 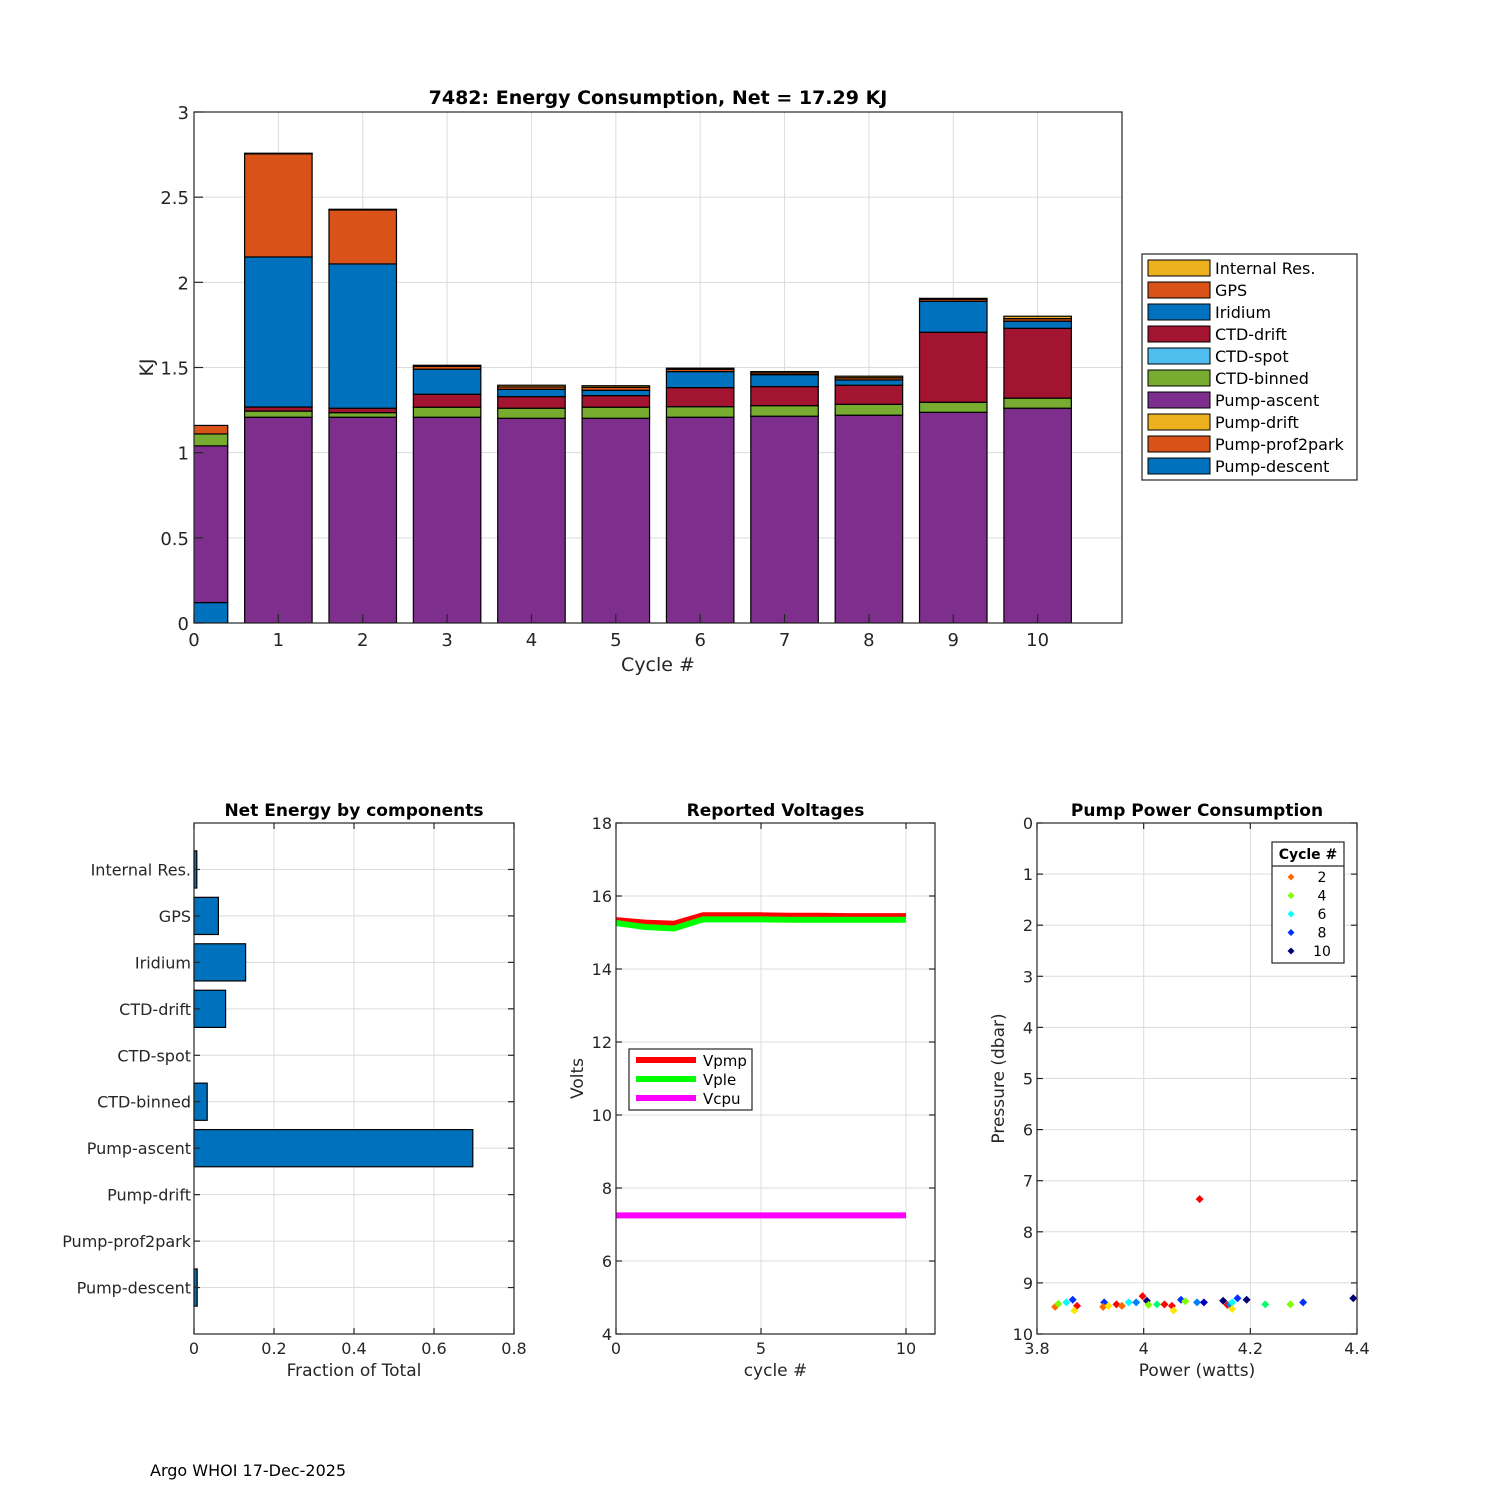 What do you see at coordinates (784, 640) in the screenshot?
I see `x-tick-label: 7` at bounding box center [784, 640].